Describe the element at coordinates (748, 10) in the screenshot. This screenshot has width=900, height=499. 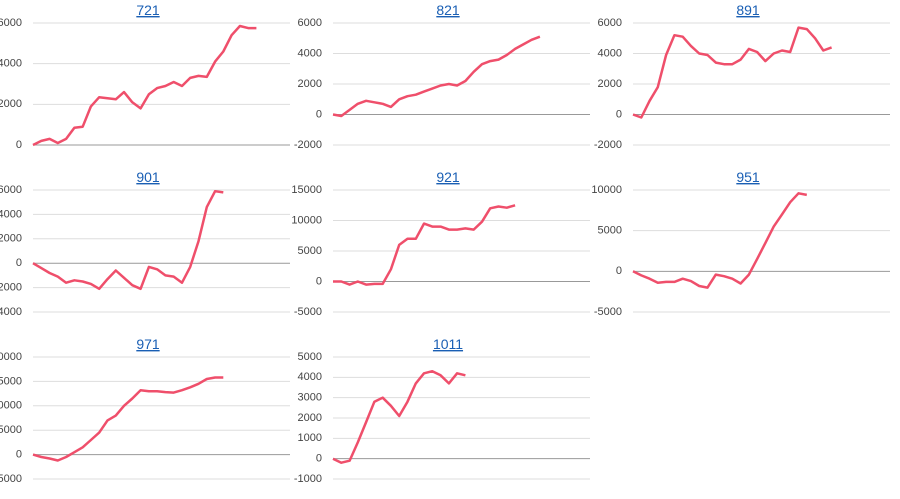
I see `chart-title: 891` at that location.